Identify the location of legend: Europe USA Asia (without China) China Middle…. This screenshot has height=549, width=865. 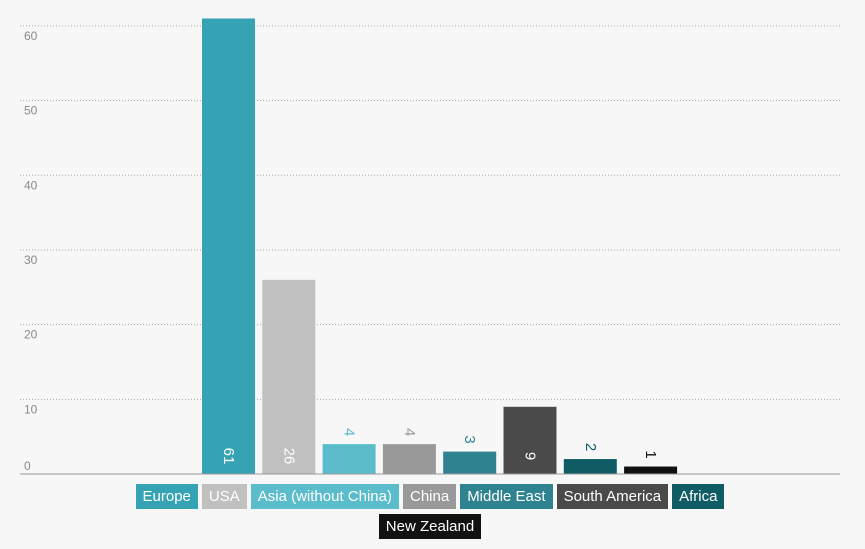
(430, 511).